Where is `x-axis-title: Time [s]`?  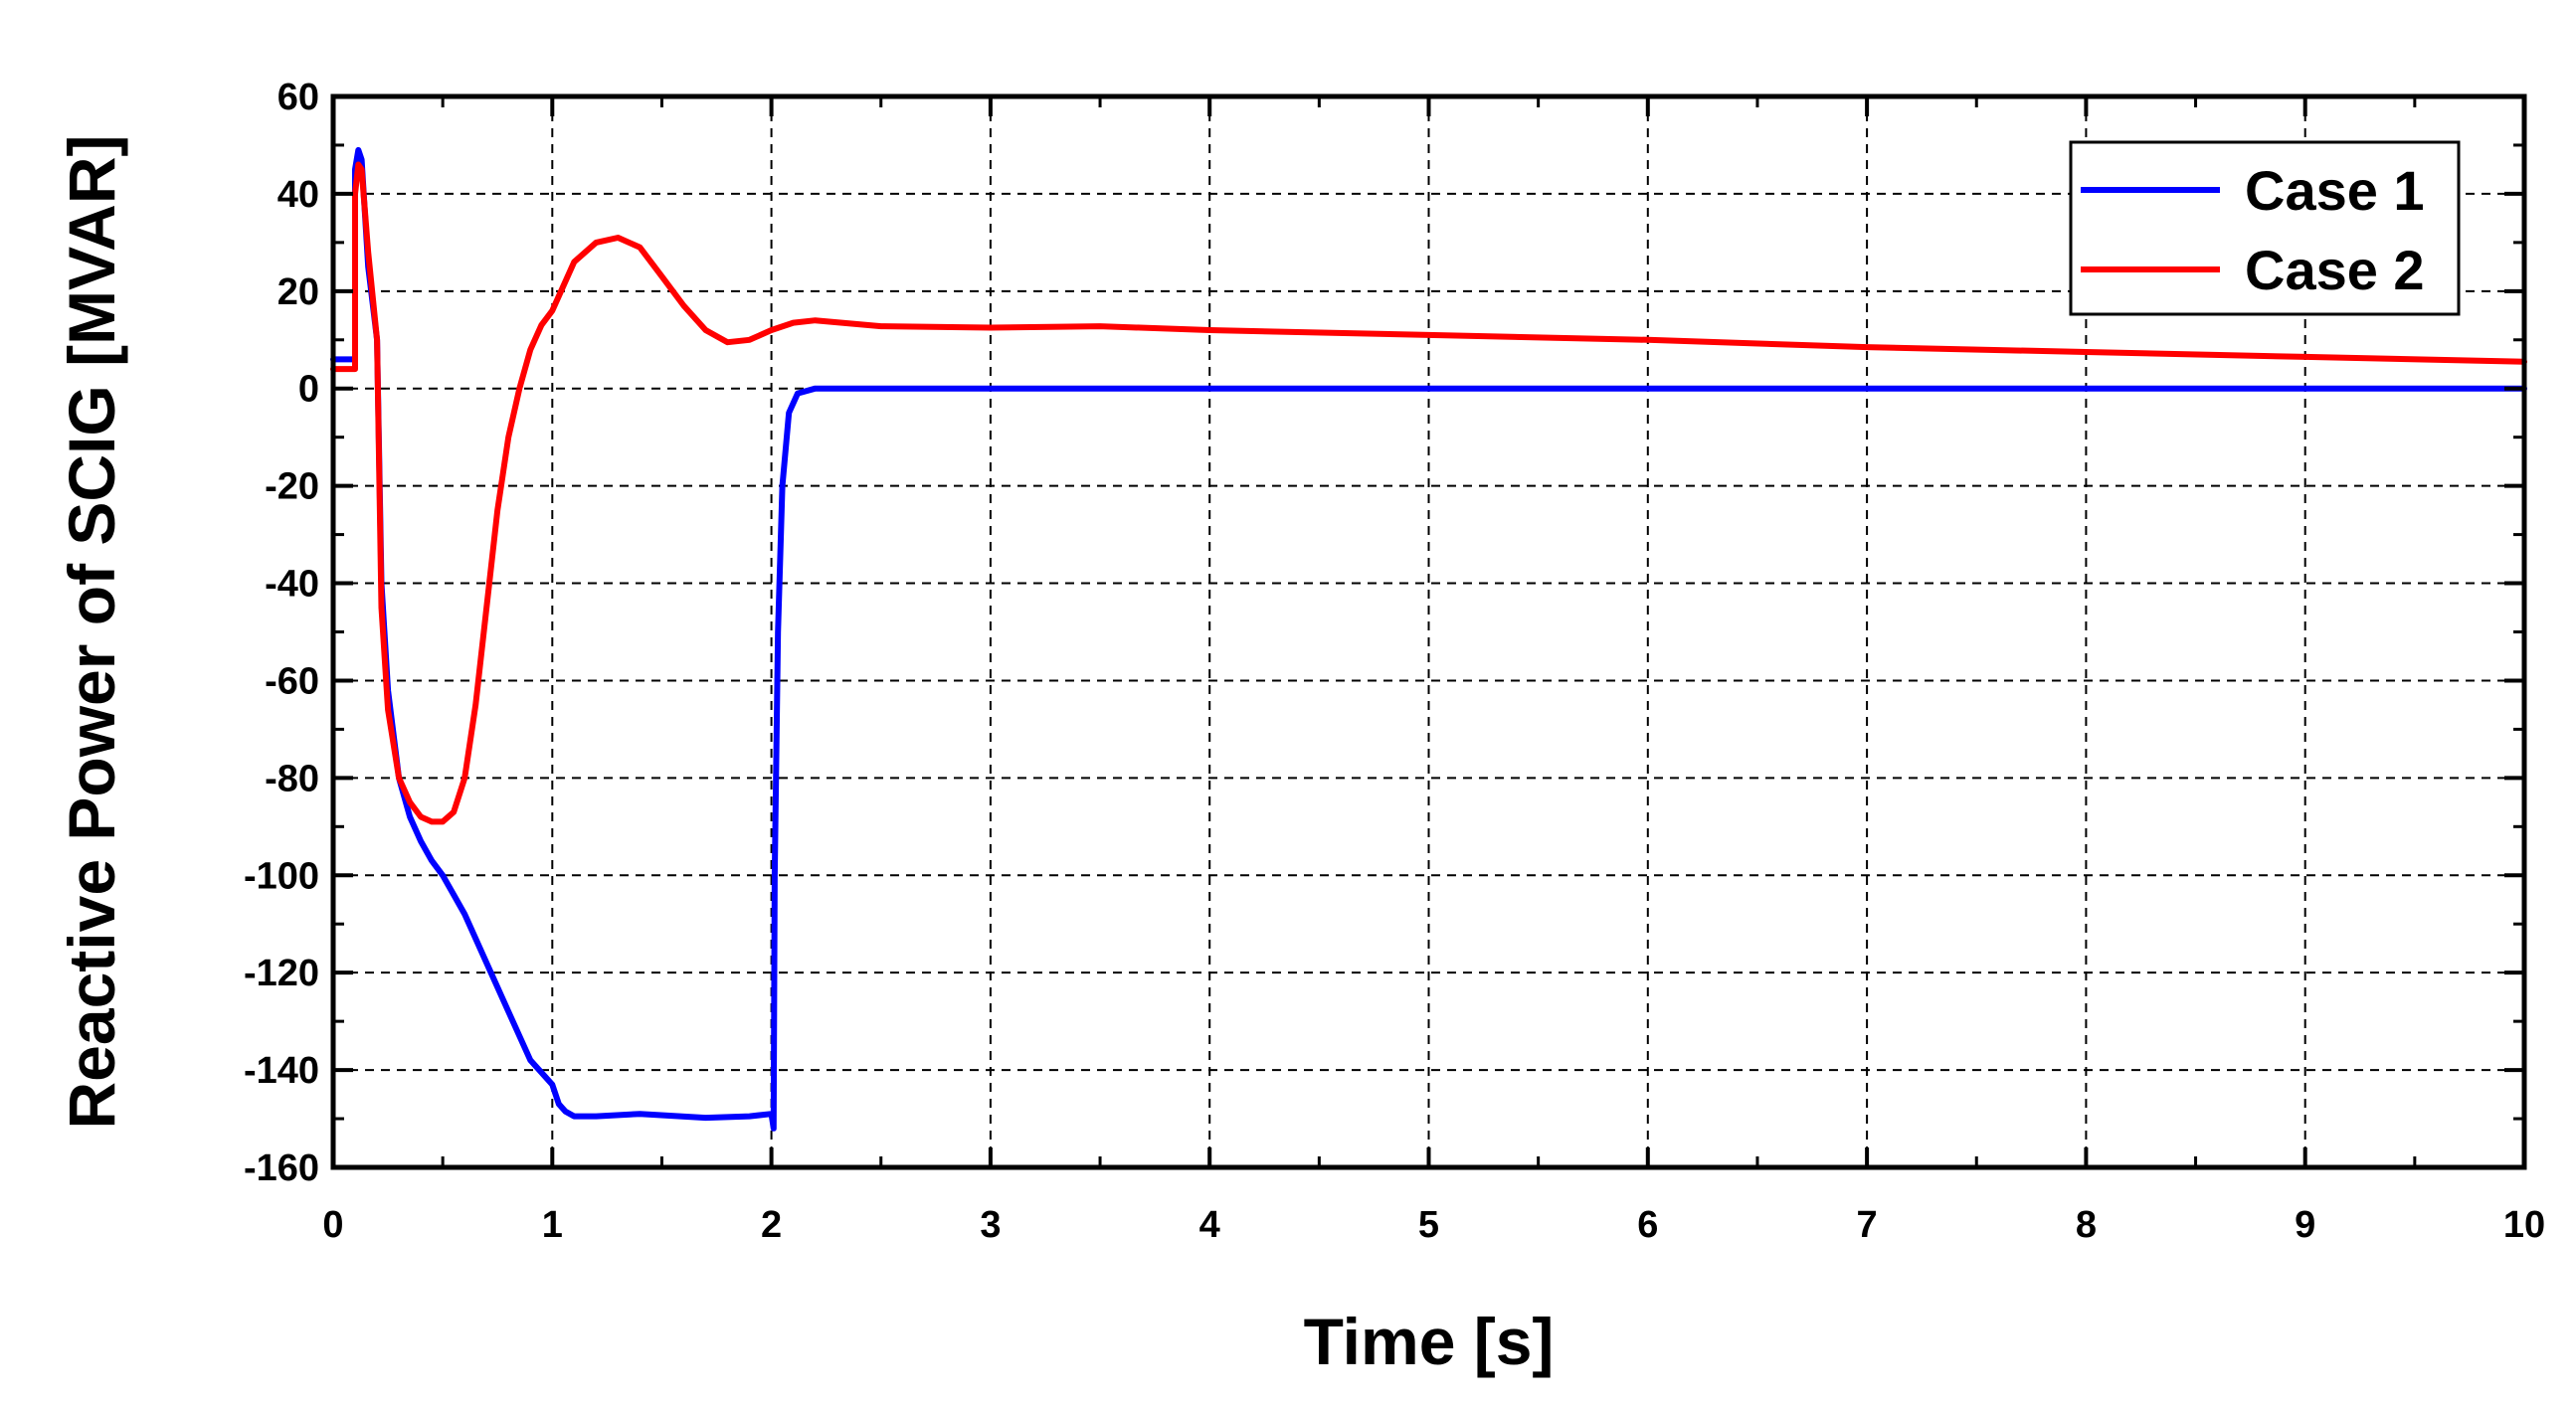
x-axis-title: Time [s] is located at coordinates (1429, 1341).